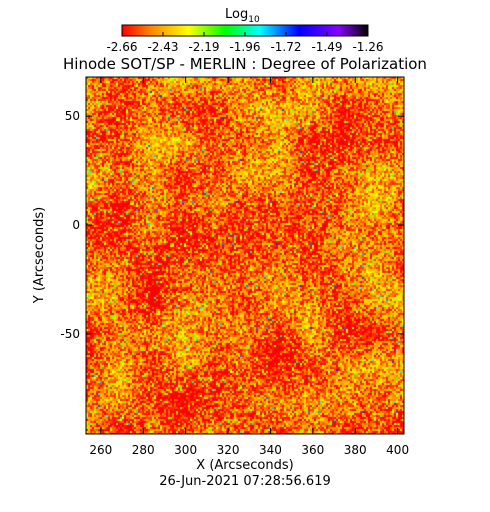 The height and width of the screenshot is (512, 490). What do you see at coordinates (367, 47) in the screenshot?
I see `colorbar-tick-label: -1.26` at bounding box center [367, 47].